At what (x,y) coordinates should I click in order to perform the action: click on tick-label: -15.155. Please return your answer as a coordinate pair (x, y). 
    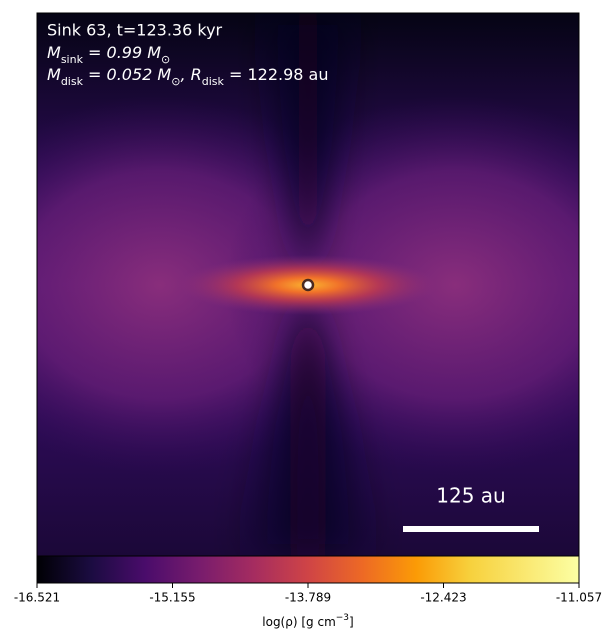
    Looking at the image, I should click on (172, 598).